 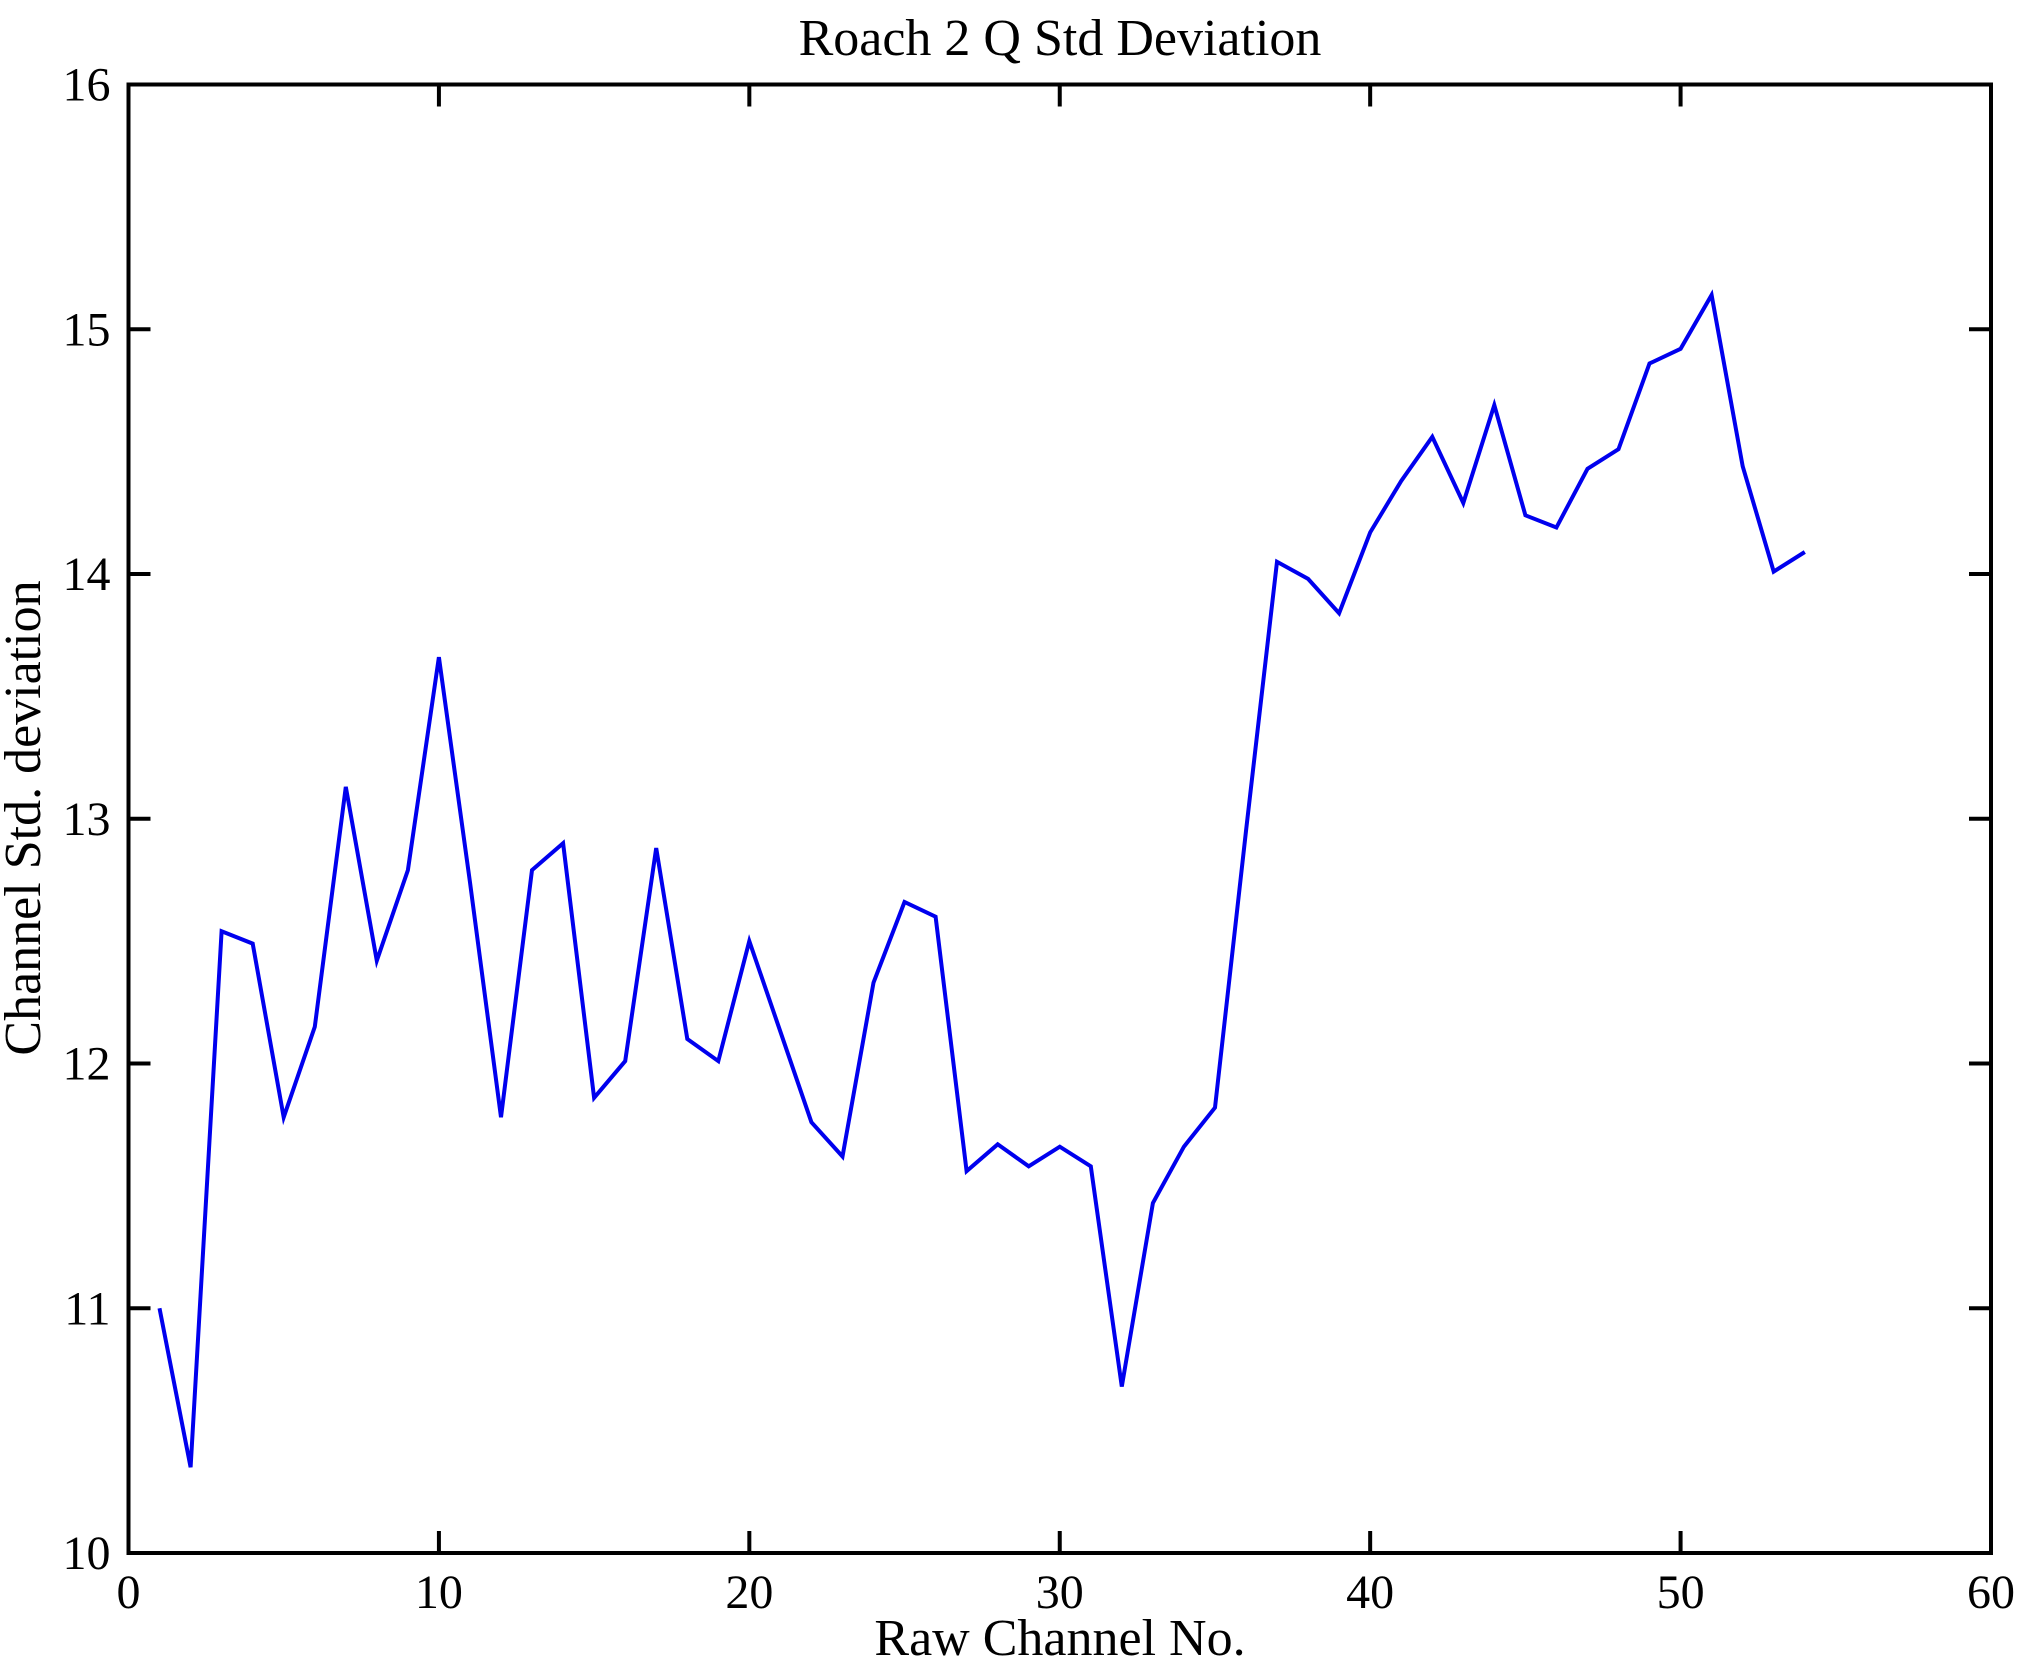 What do you see at coordinates (1991, 1592) in the screenshot?
I see `x-tick-label: 60` at bounding box center [1991, 1592].